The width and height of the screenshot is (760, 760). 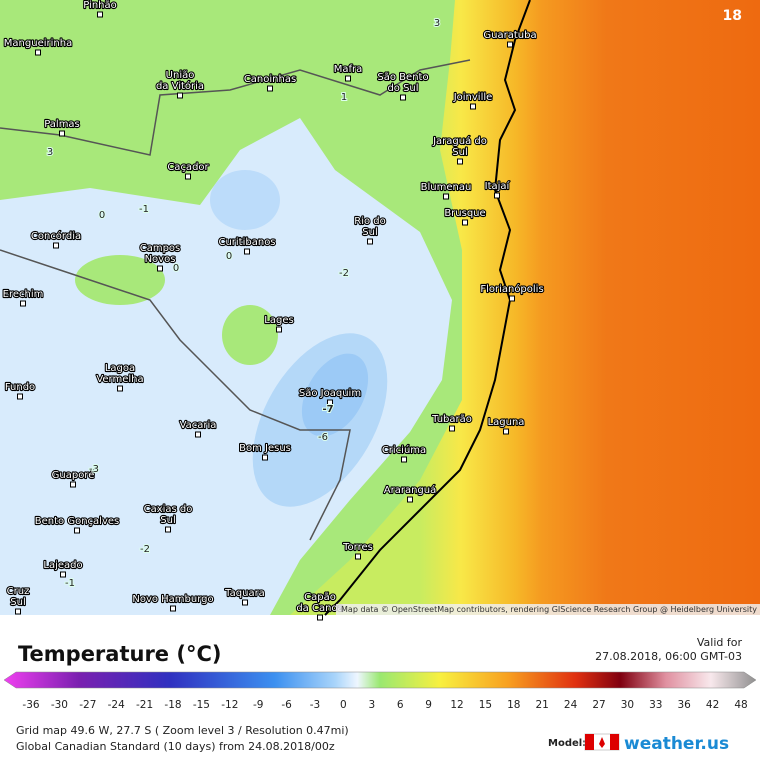 I want to click on scale-tick-label: -18, so click(x=172, y=705).